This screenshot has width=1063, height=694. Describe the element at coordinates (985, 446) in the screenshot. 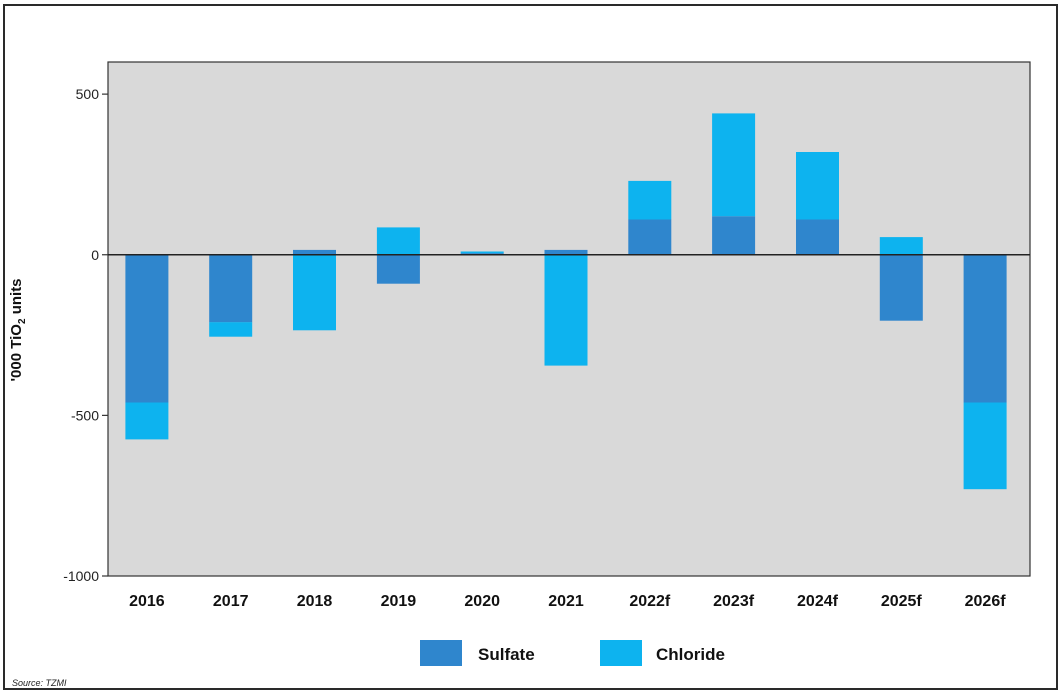

I see `bar-chloride-2026f` at that location.